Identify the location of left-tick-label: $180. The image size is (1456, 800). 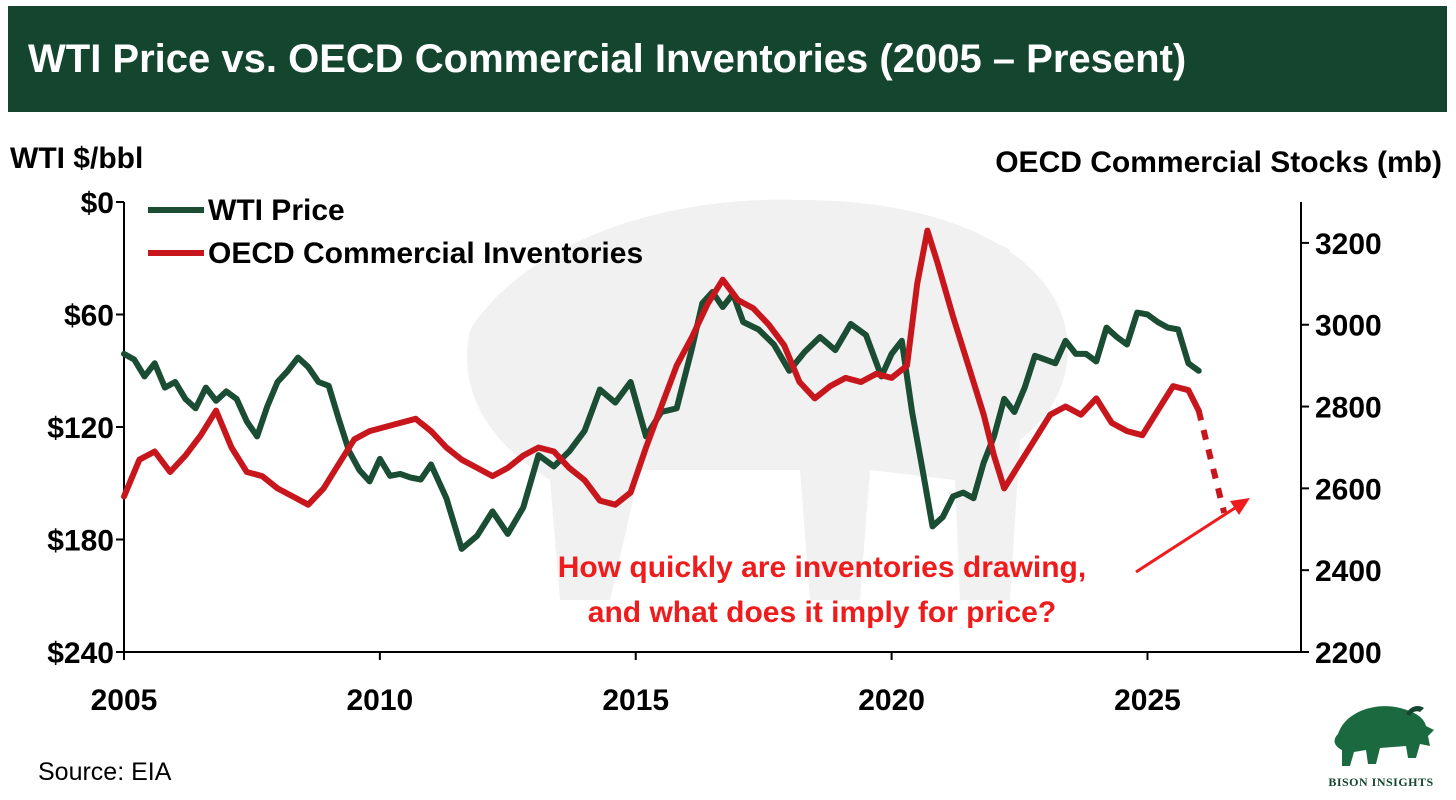
(80, 541).